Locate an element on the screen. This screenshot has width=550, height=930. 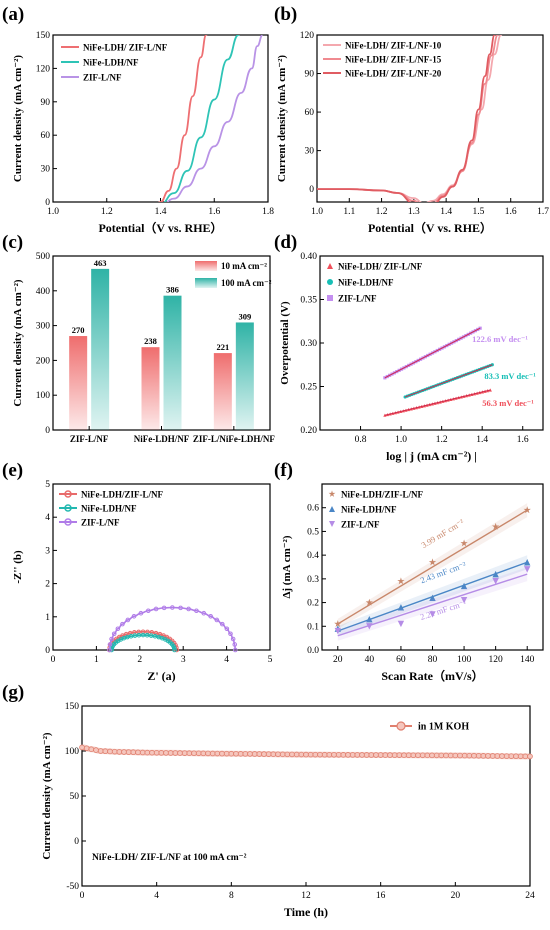
panel-a-letter: (a) is located at coordinates (13, 14).